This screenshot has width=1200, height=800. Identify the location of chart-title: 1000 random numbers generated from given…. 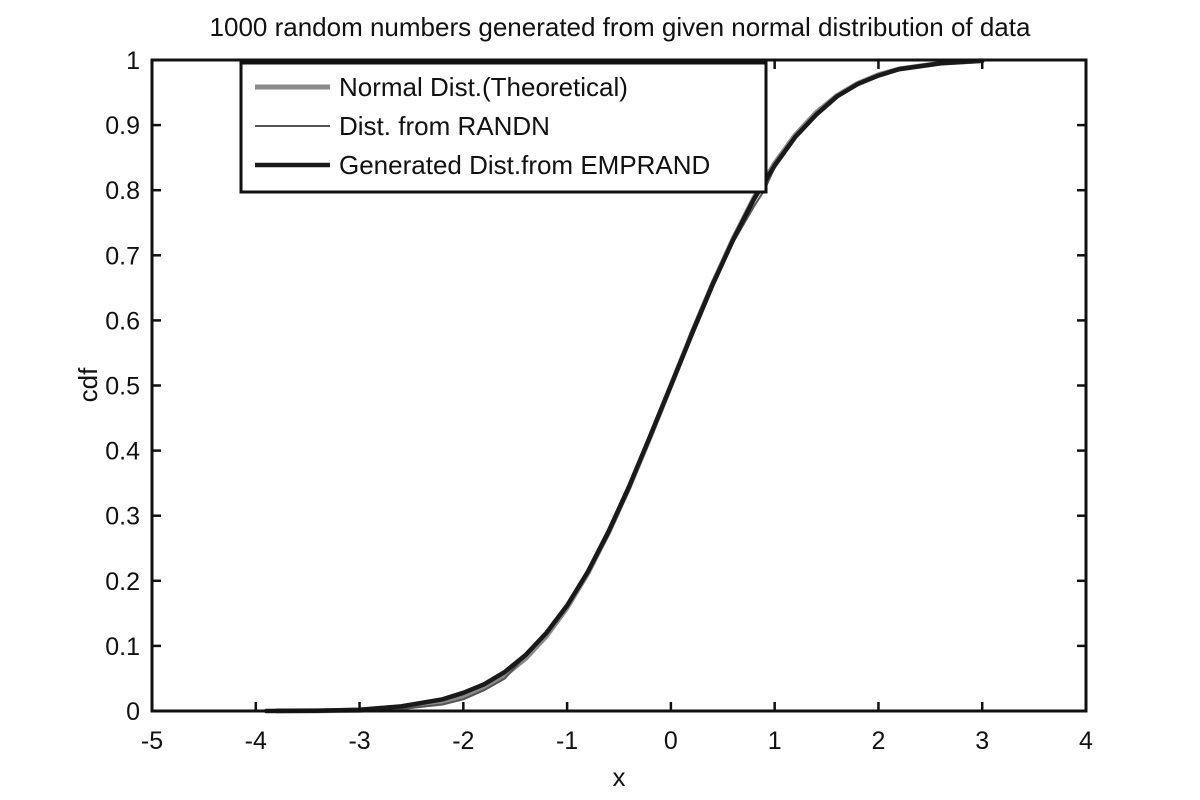
(620, 27).